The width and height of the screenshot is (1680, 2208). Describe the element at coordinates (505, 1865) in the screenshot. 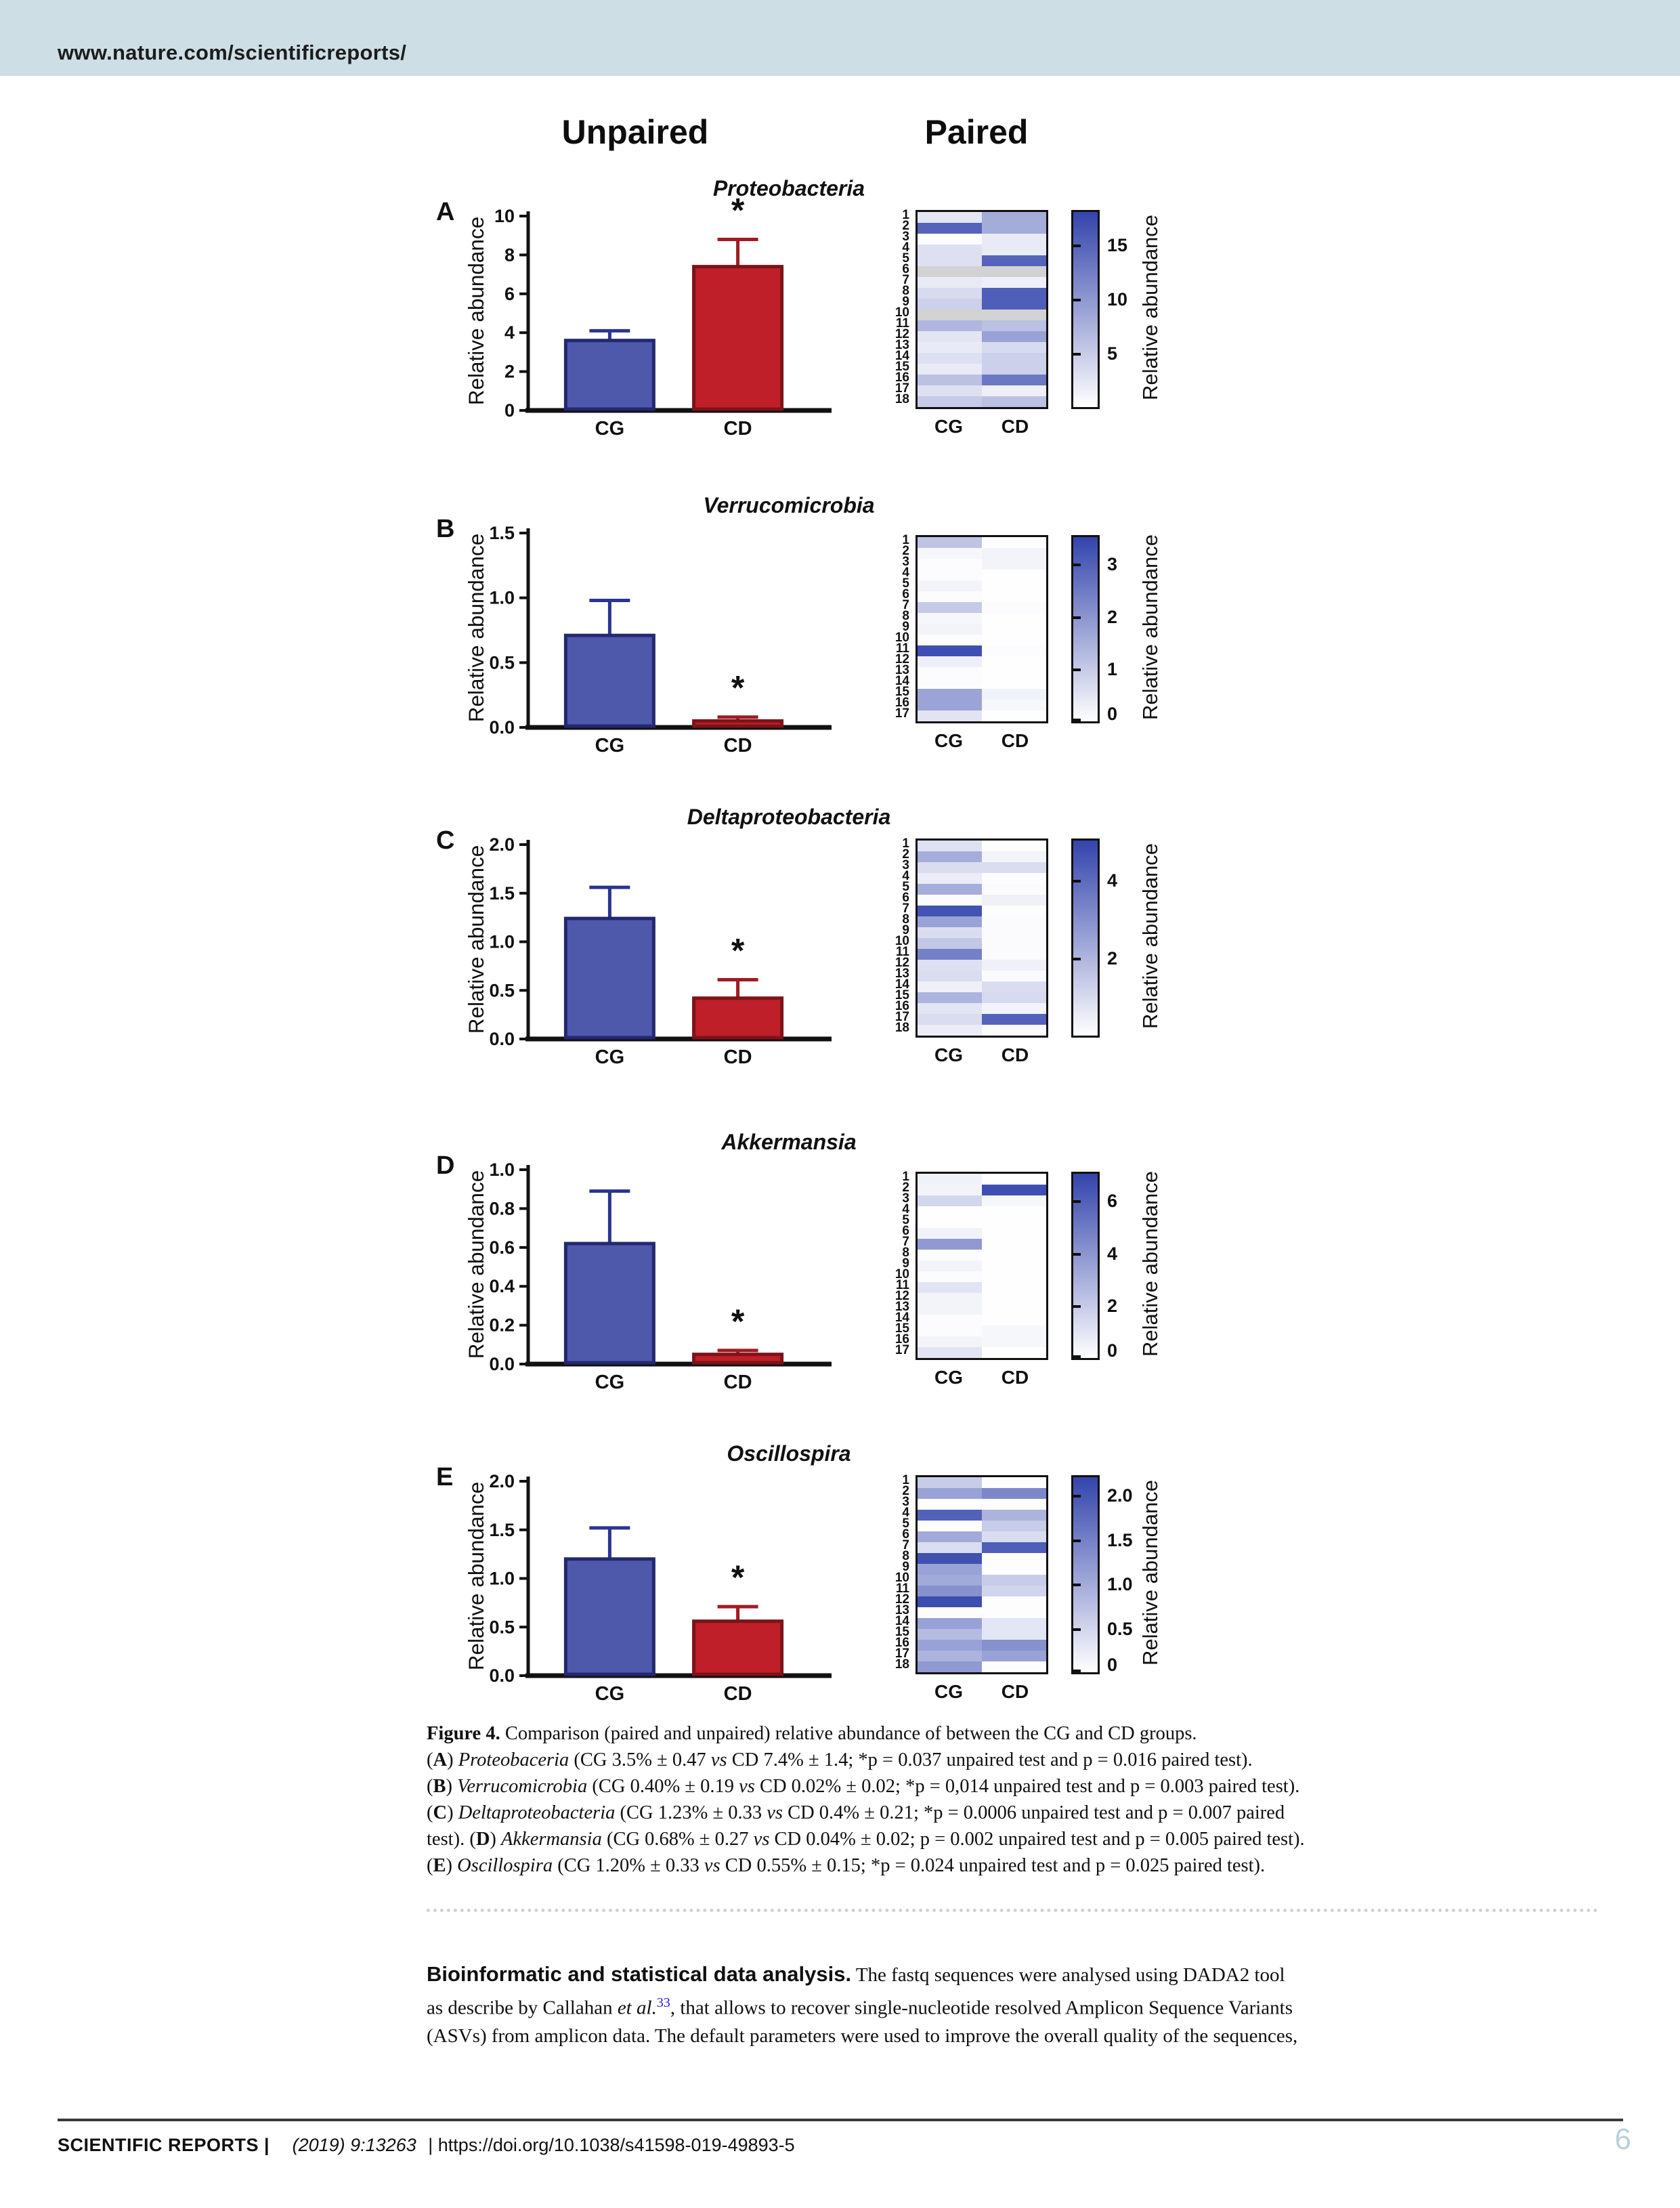

I see `italic-text: Oscillospira` at that location.